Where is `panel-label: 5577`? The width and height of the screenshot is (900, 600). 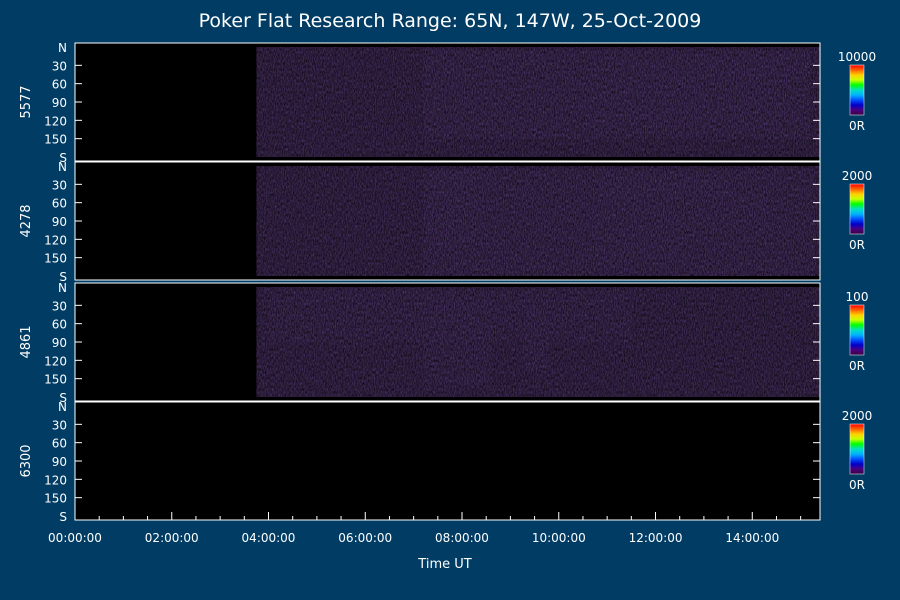
panel-label: 5577 is located at coordinates (26, 101).